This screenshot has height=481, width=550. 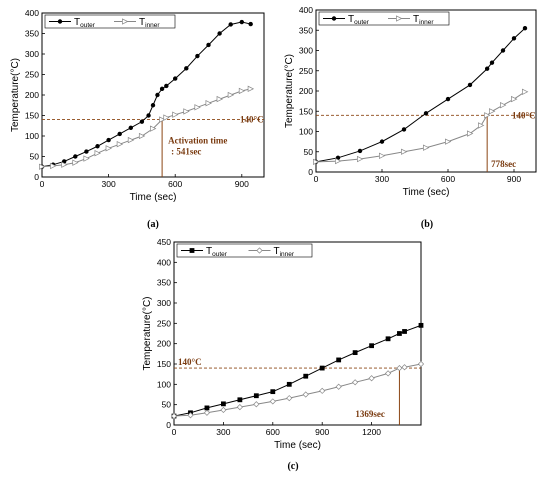 What do you see at coordinates (306, 71) in the screenshot?
I see `y-tick-label: 250` at bounding box center [306, 71].